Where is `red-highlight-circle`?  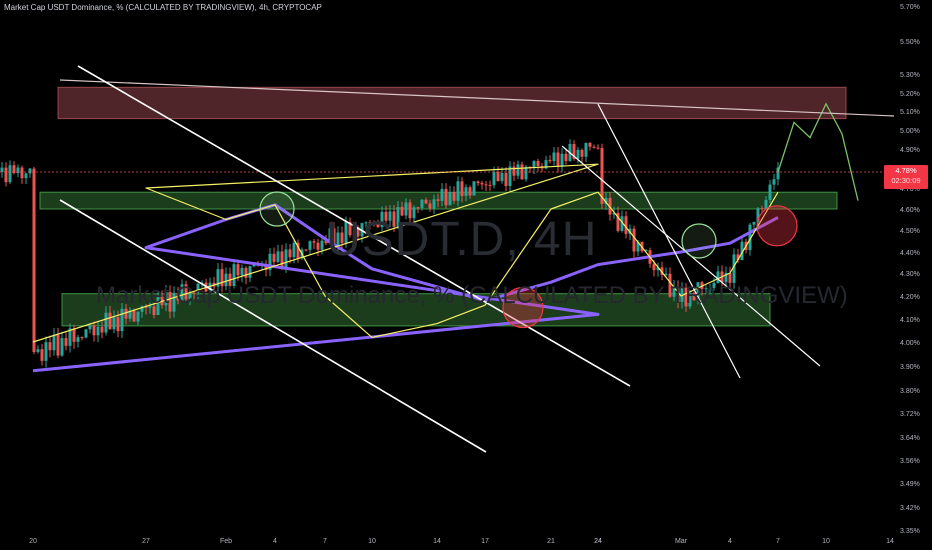 red-highlight-circle is located at coordinates (523, 307).